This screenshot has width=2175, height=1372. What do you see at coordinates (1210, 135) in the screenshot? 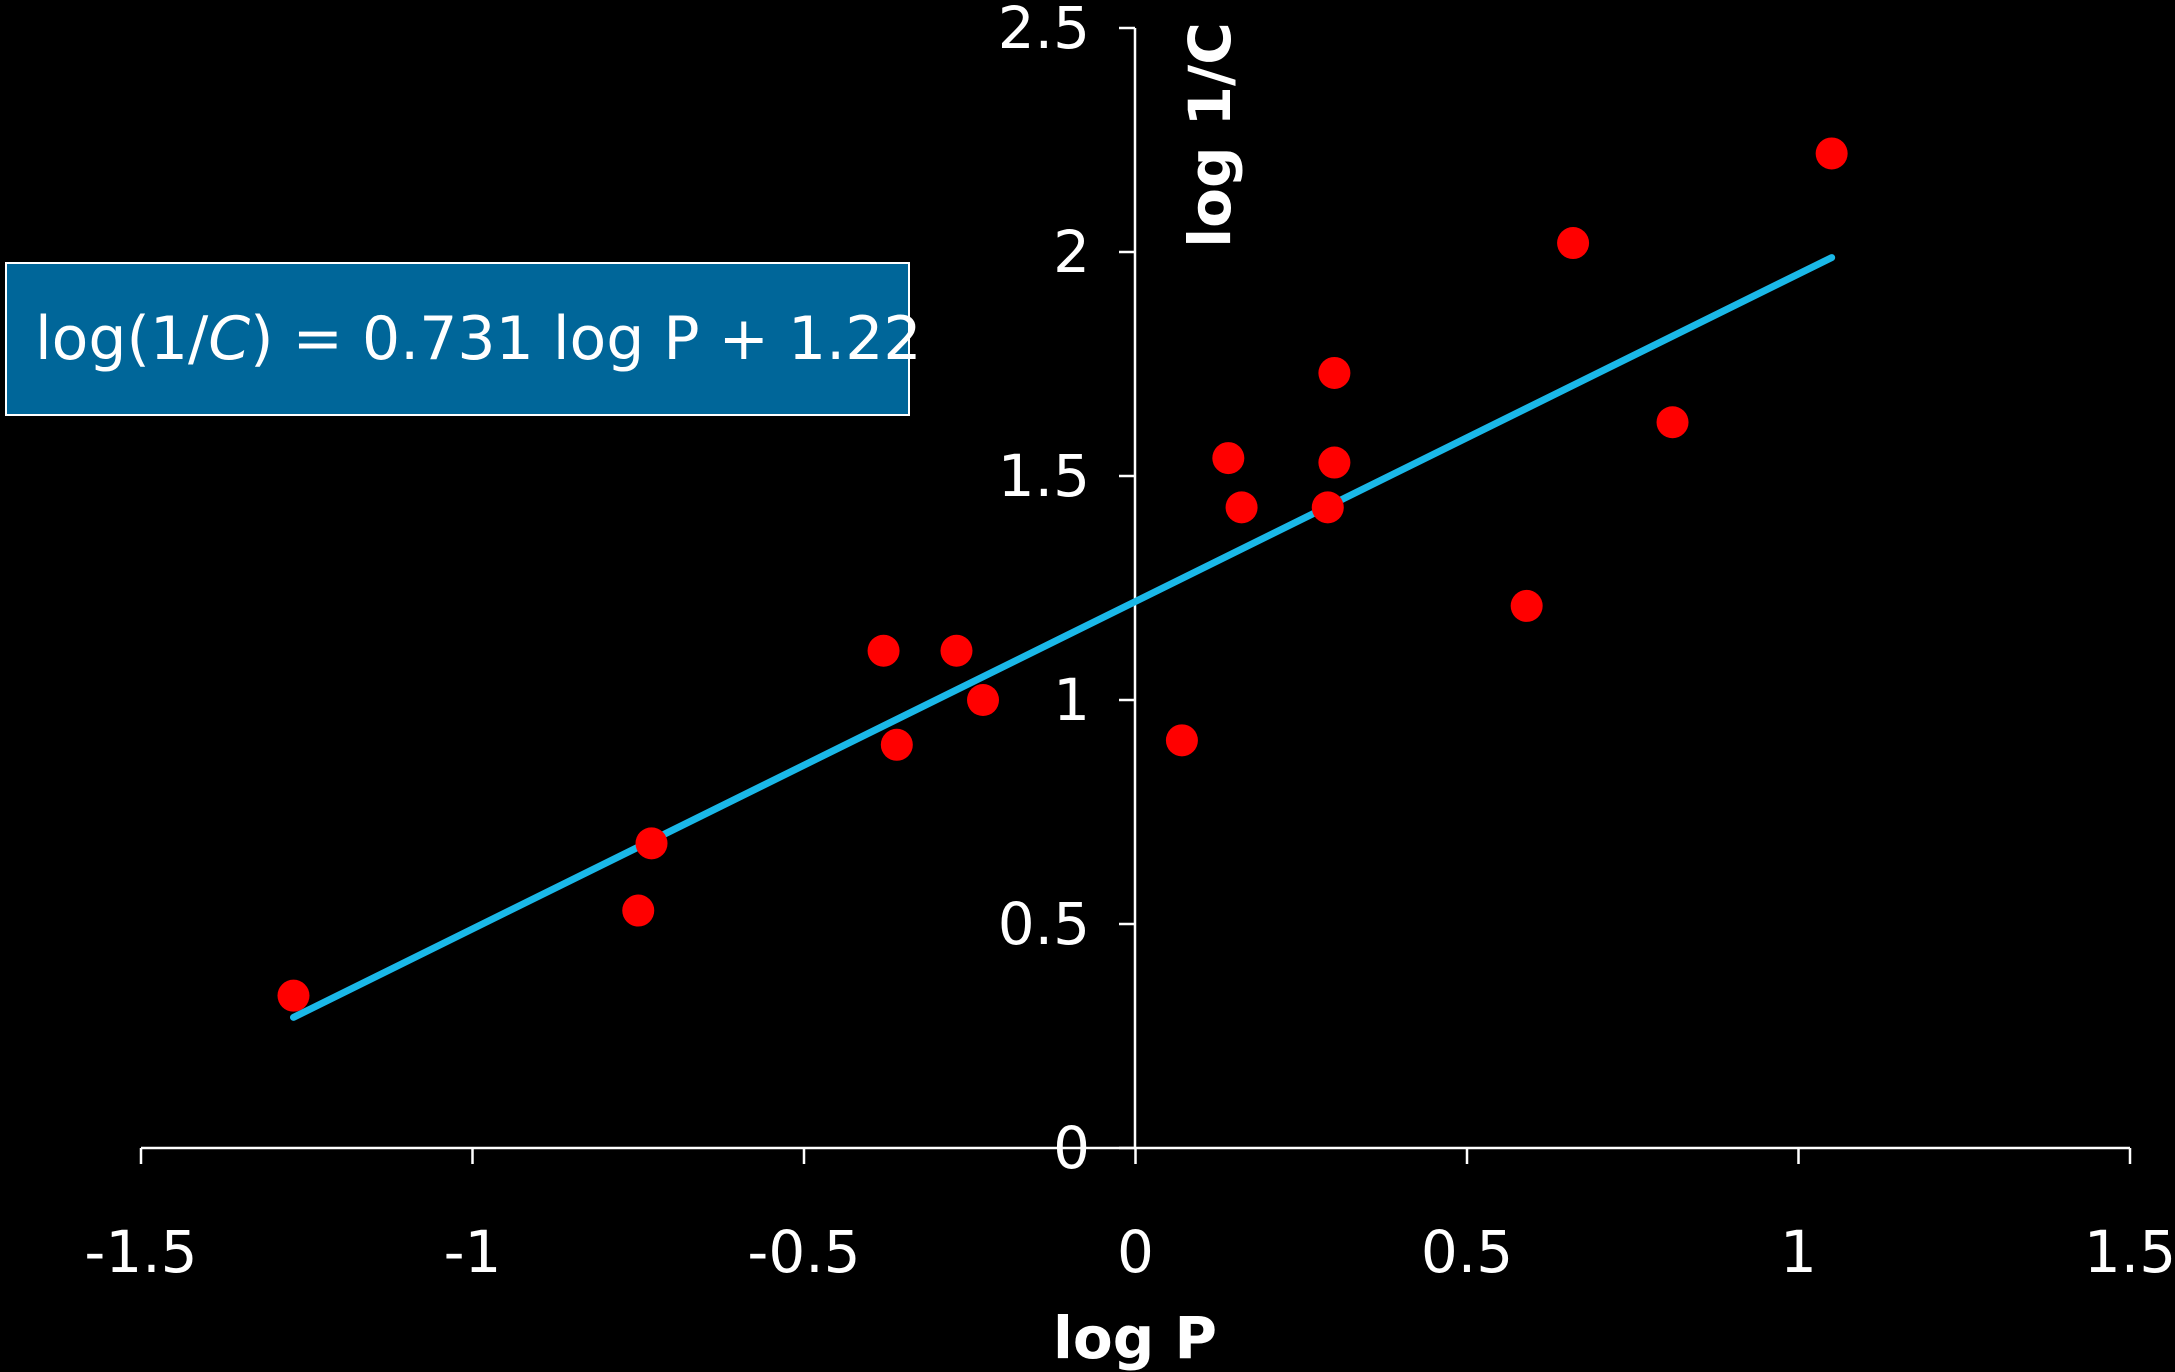
I see `y-axis-title: log 1/C` at bounding box center [1210, 135].